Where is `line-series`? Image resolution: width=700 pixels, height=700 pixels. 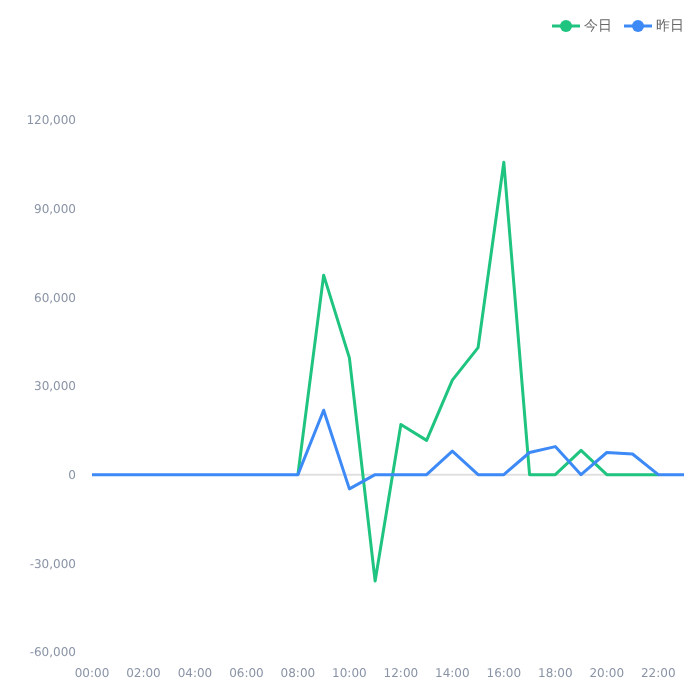
line-series is located at coordinates (388, 449).